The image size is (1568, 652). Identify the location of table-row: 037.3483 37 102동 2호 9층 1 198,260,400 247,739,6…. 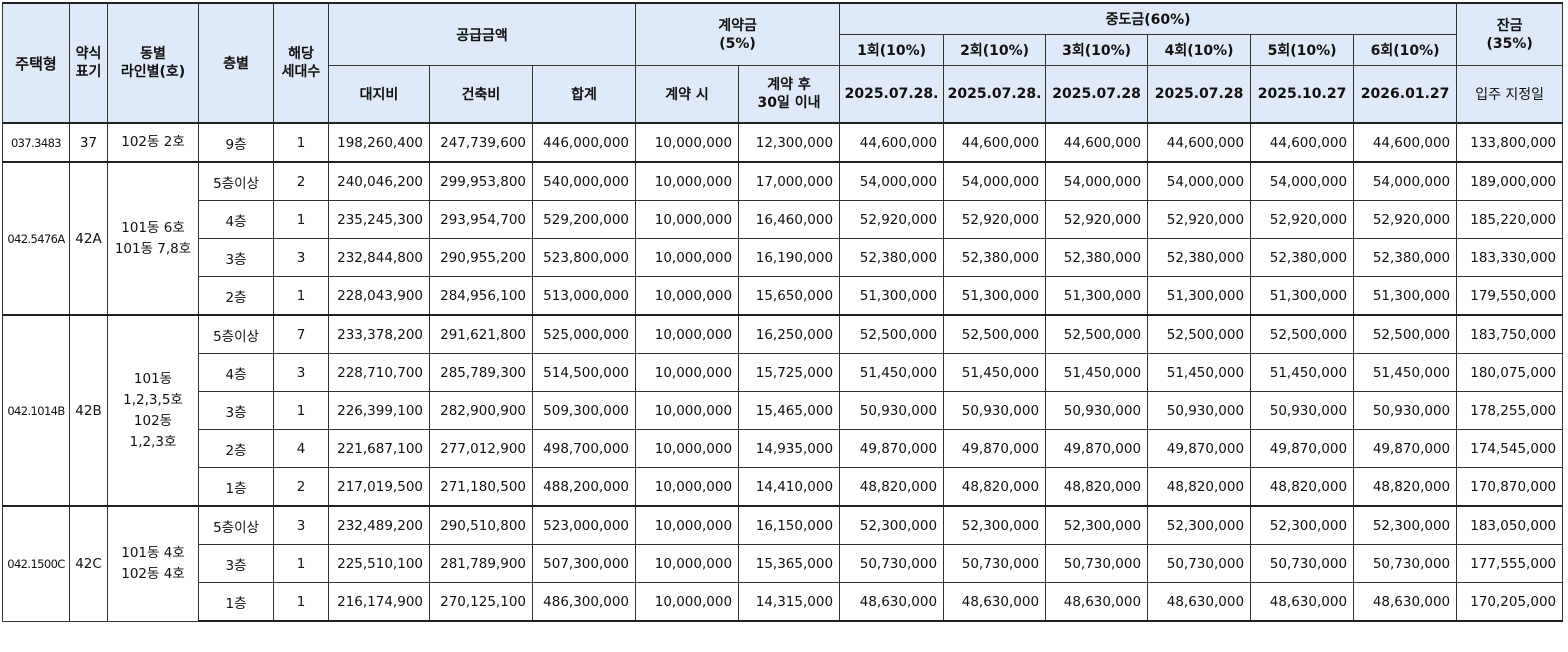
(783, 142).